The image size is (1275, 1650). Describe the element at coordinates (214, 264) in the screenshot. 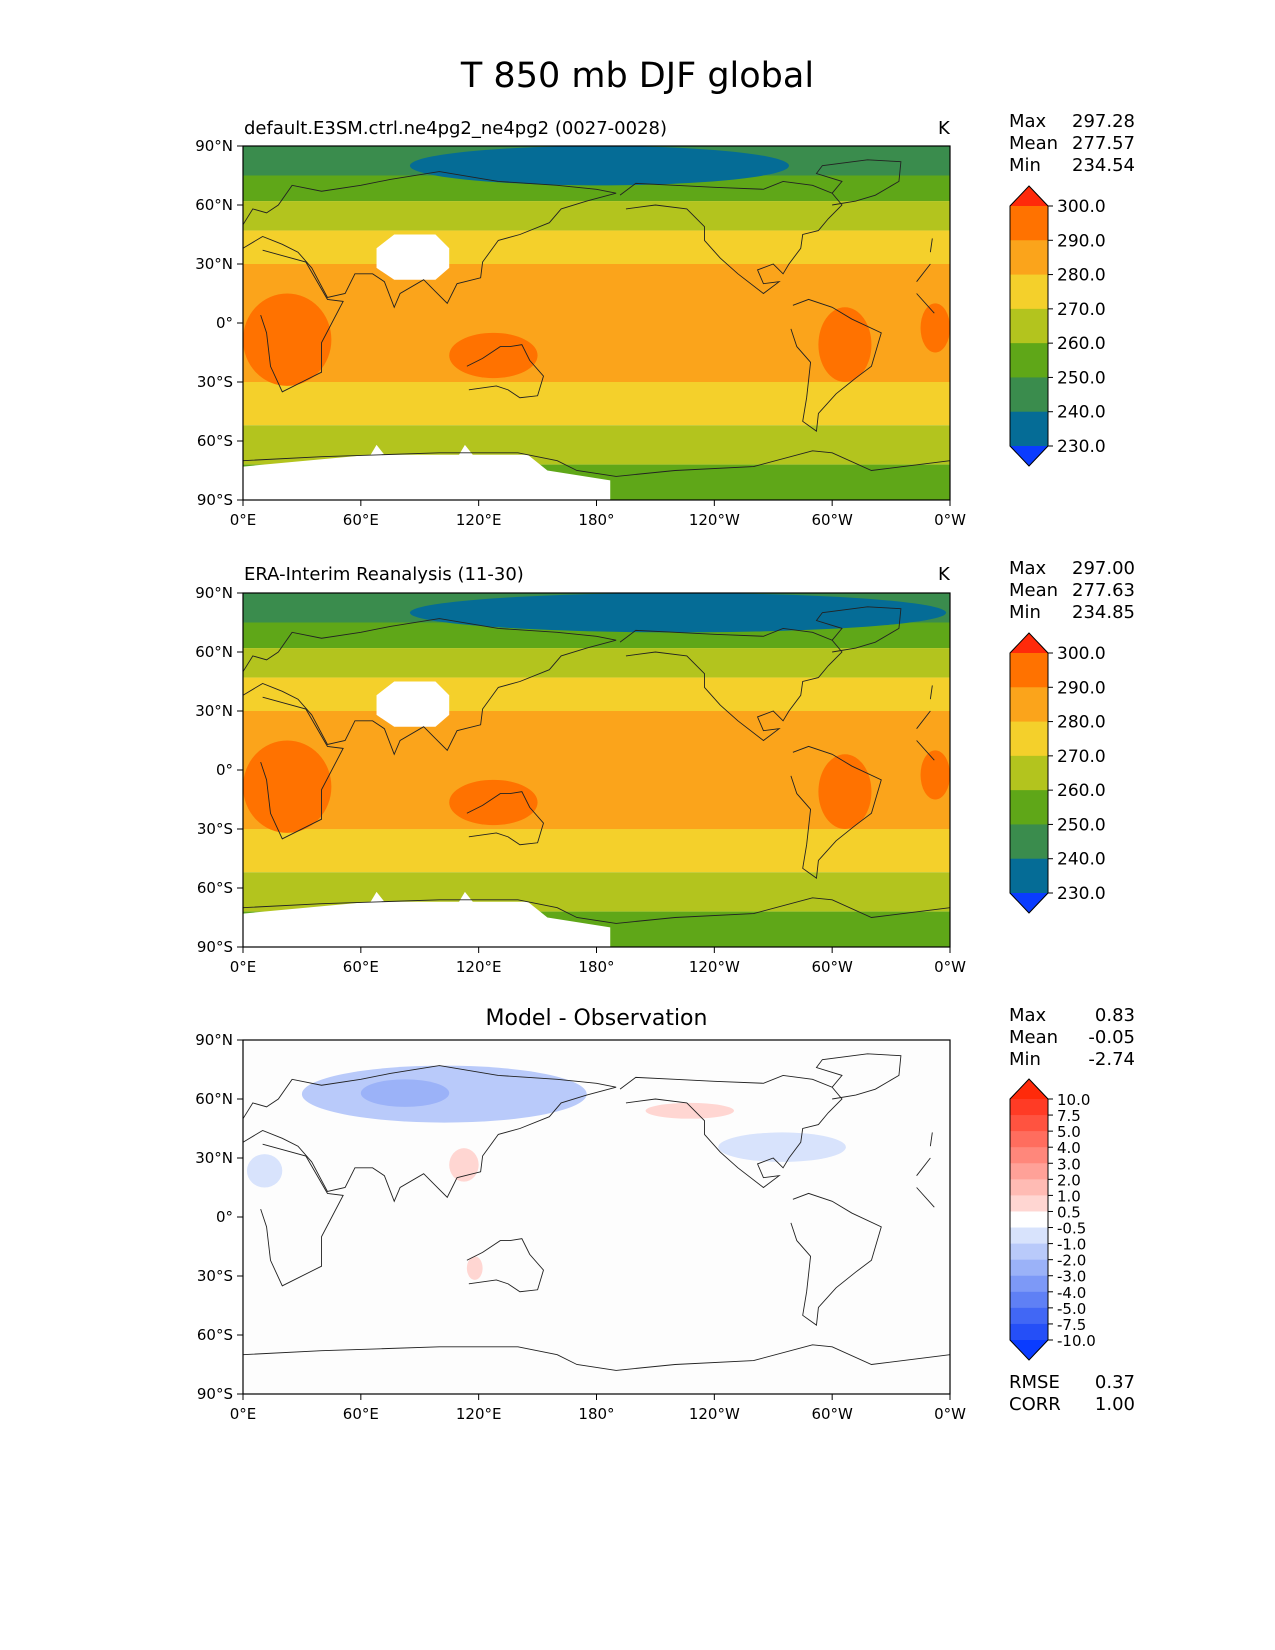

I see `y-tick-label: 30°N` at that location.